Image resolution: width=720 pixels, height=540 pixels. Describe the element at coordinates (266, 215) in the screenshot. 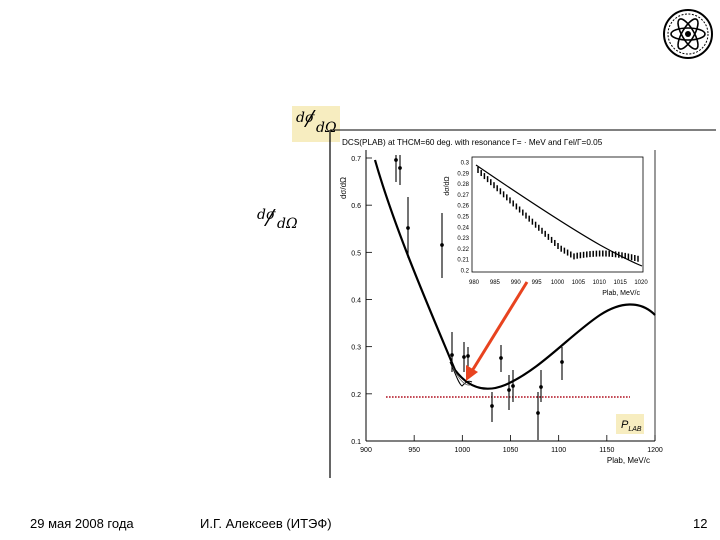

I see `formula-left-numerator: dσ` at that location.